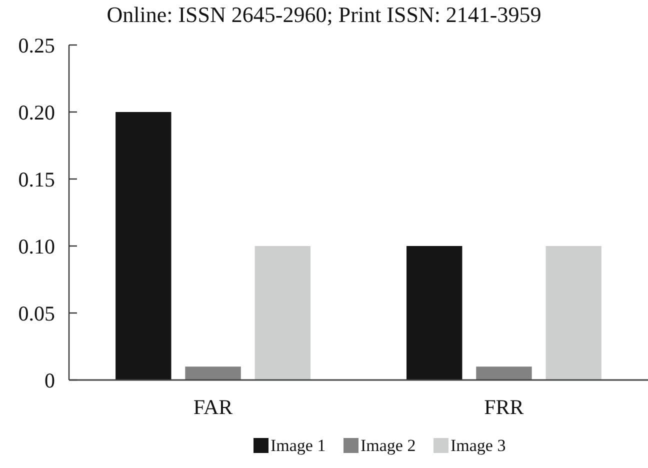  Describe the element at coordinates (36, 45) in the screenshot. I see `y-tick-label: 0.25` at that location.